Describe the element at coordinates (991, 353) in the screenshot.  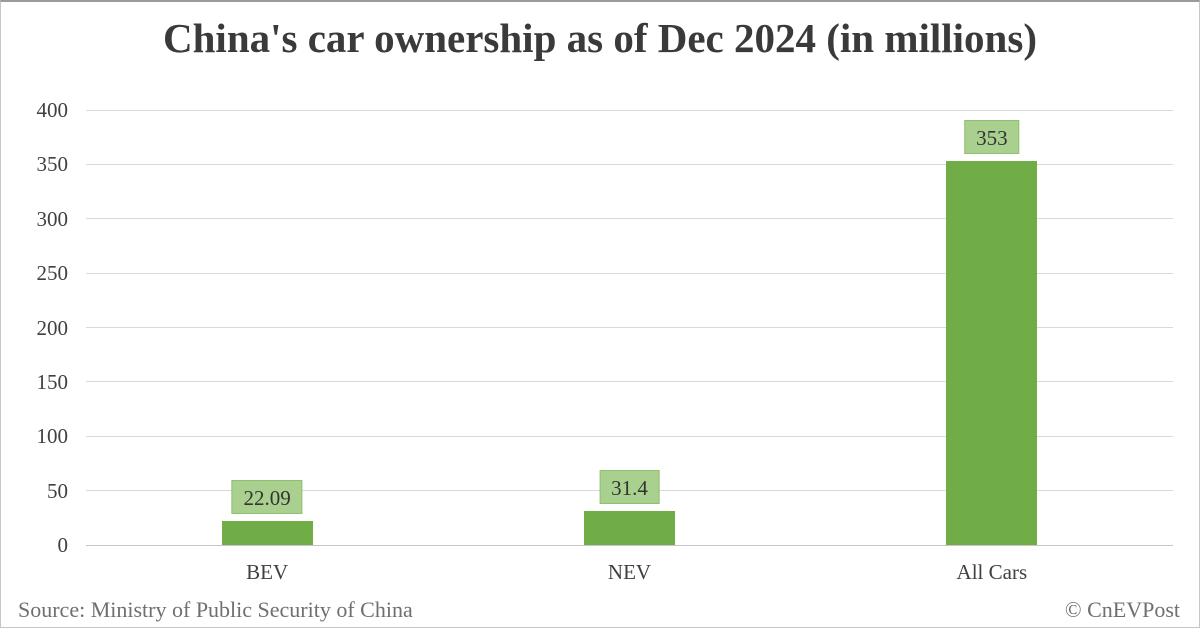
I see `bar-all-cars` at that location.